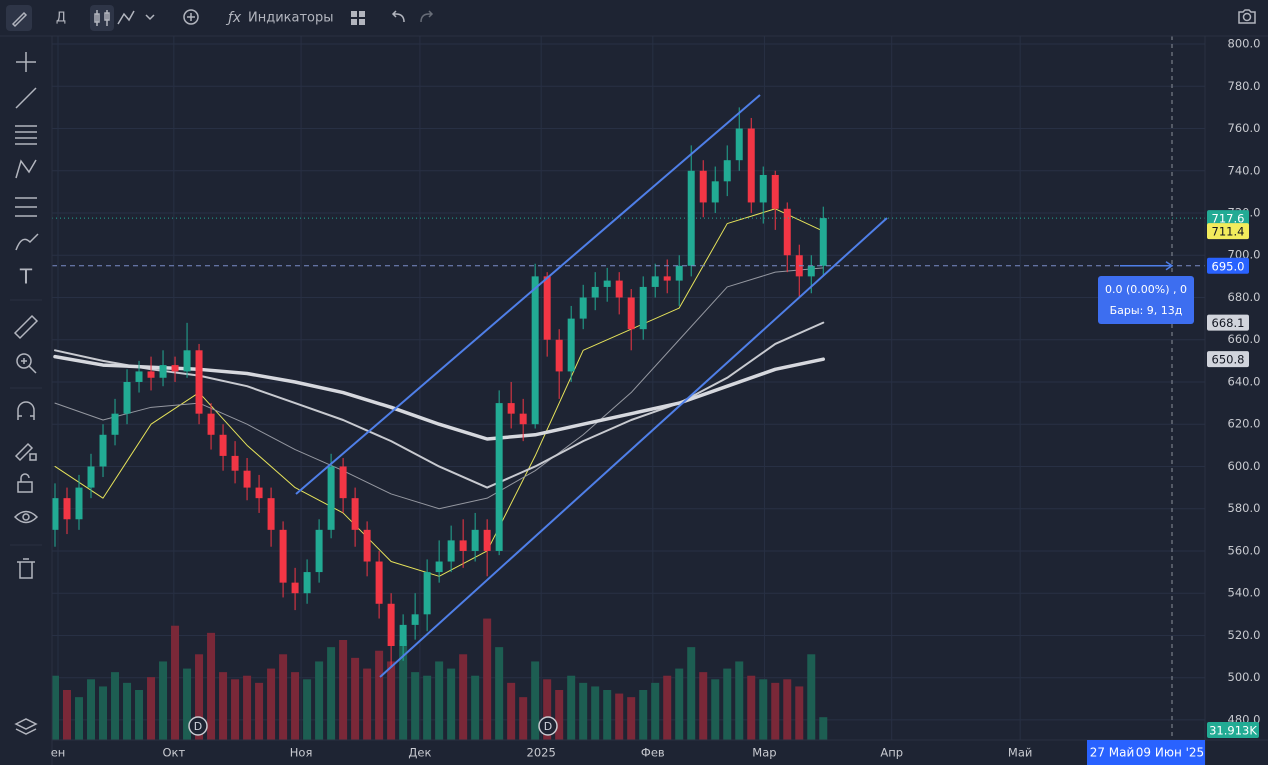 Image resolution: width=1268 pixels, height=765 pixels. Describe the element at coordinates (29, 366) in the screenshot. I see `zoom-handle` at that location.